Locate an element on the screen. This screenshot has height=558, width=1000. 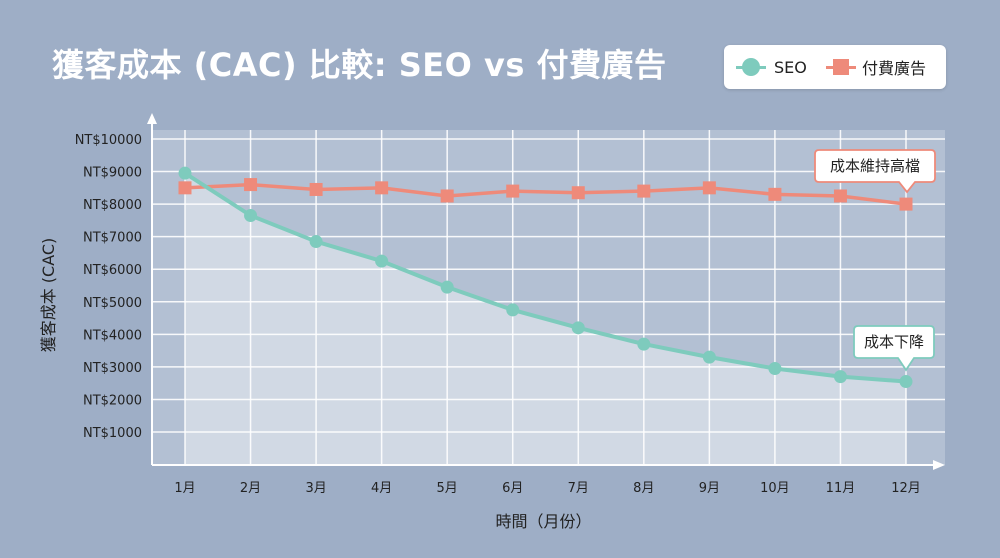
y-tick-label: NT$5000 is located at coordinates (112, 303).